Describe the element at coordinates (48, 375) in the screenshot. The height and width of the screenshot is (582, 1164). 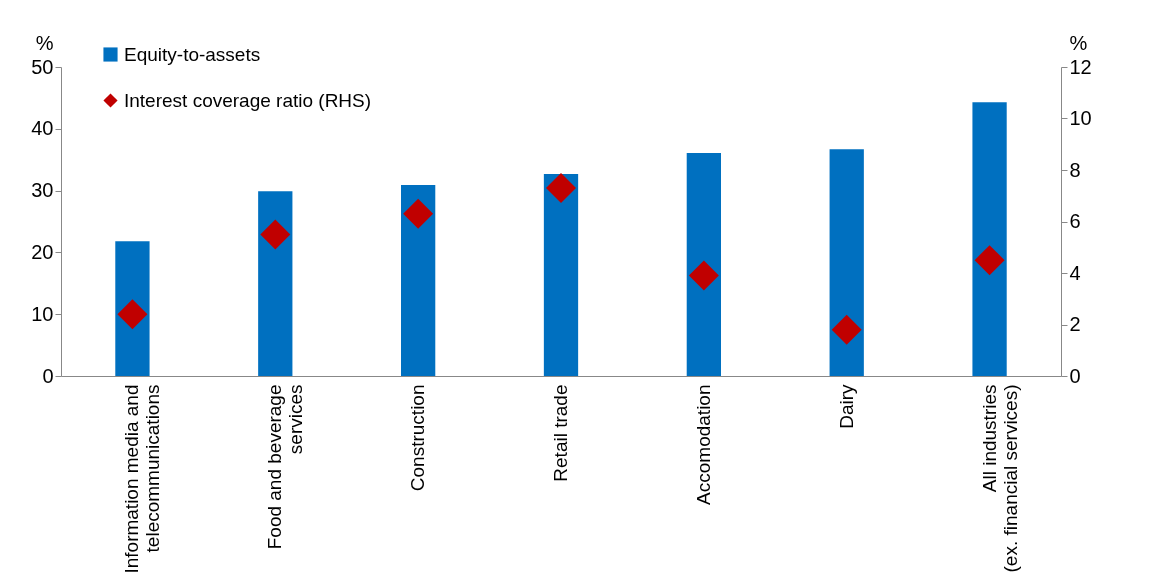
I see `y-tick-label: 0` at that location.